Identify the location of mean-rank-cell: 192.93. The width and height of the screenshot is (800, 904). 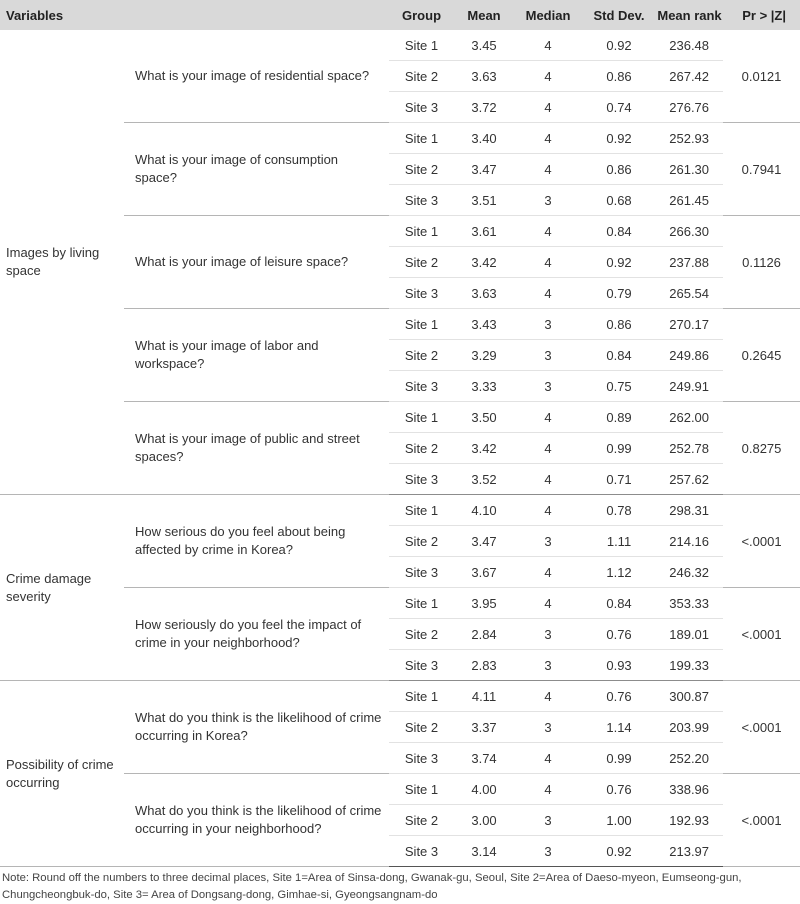
(690, 820).